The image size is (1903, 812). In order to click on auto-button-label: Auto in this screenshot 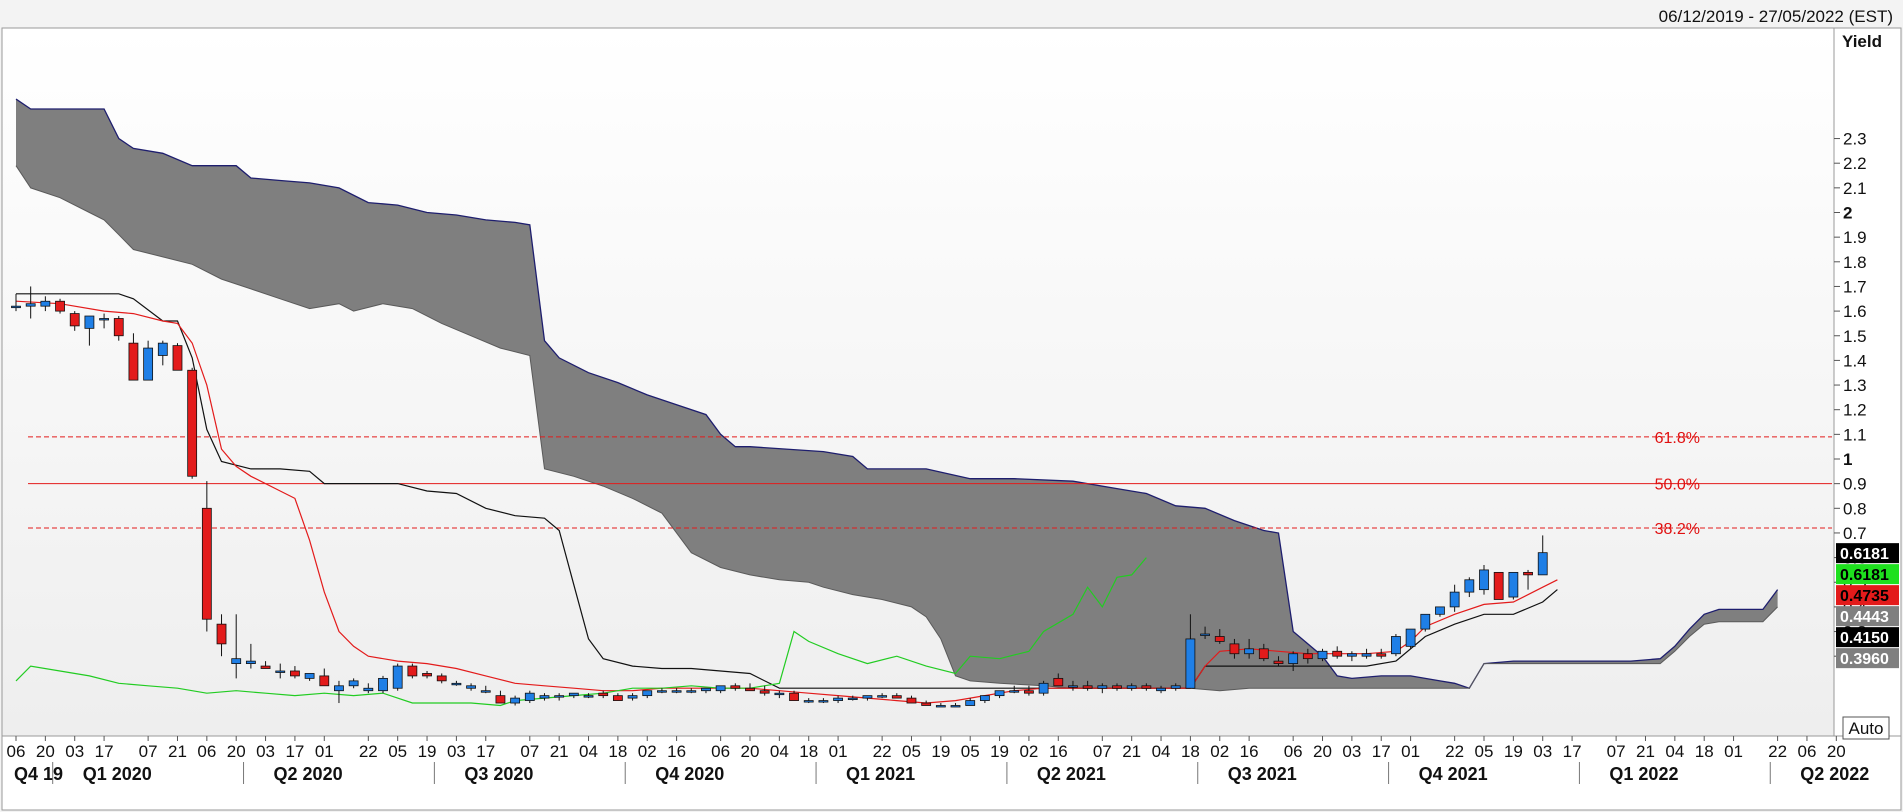, I will do `click(1866, 728)`.